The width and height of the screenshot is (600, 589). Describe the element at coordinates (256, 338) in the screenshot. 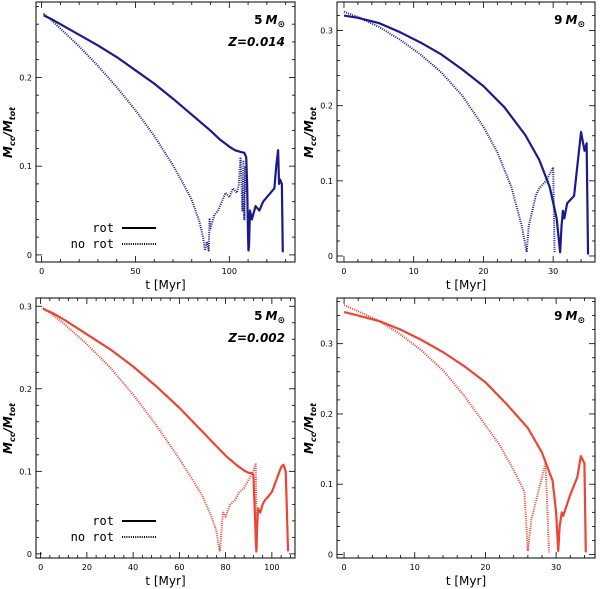

I see `metallicity-annotation: Z=0.002` at that location.